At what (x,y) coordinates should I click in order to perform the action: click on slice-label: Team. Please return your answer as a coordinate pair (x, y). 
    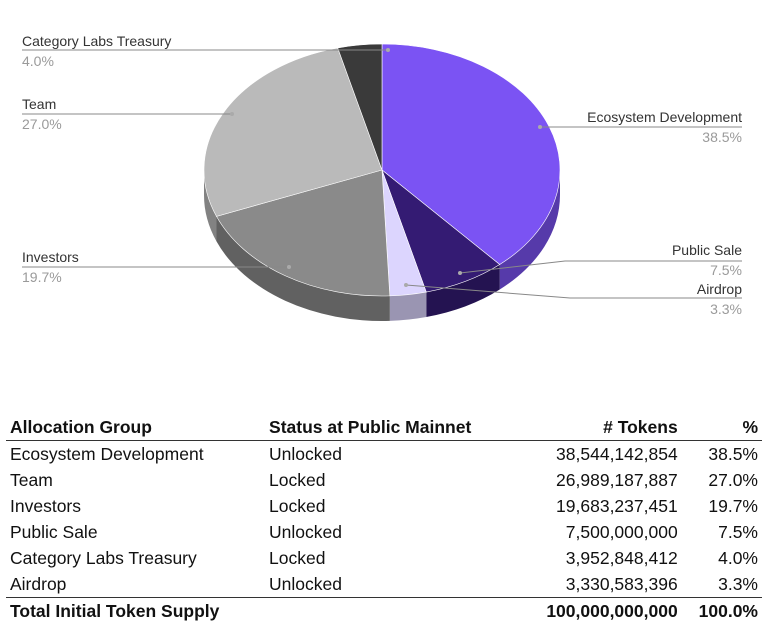
    Looking at the image, I should click on (39, 104).